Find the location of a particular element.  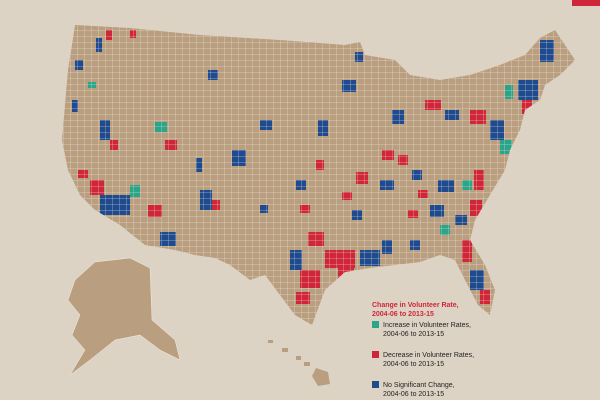

alaska is located at coordinates (124, 316).